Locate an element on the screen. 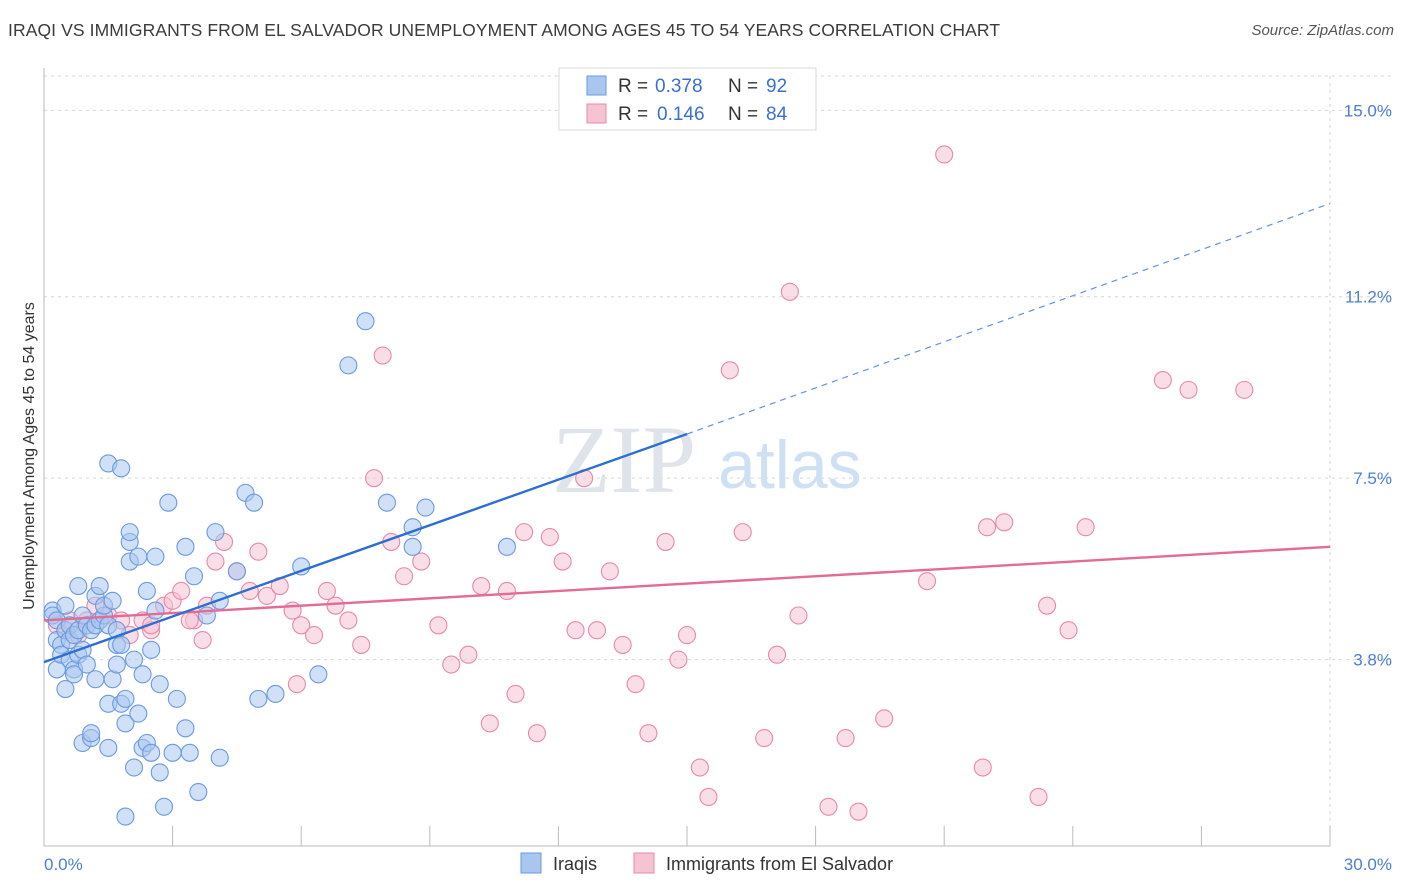 This screenshot has width=1406, height=892. watermark: ZIP atlas is located at coordinates (707, 459).